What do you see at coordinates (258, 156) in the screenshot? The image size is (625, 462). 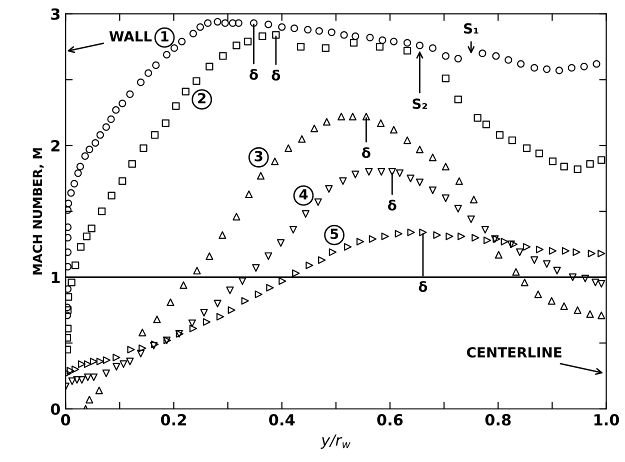 I see `annotation: 3` at bounding box center [258, 156].